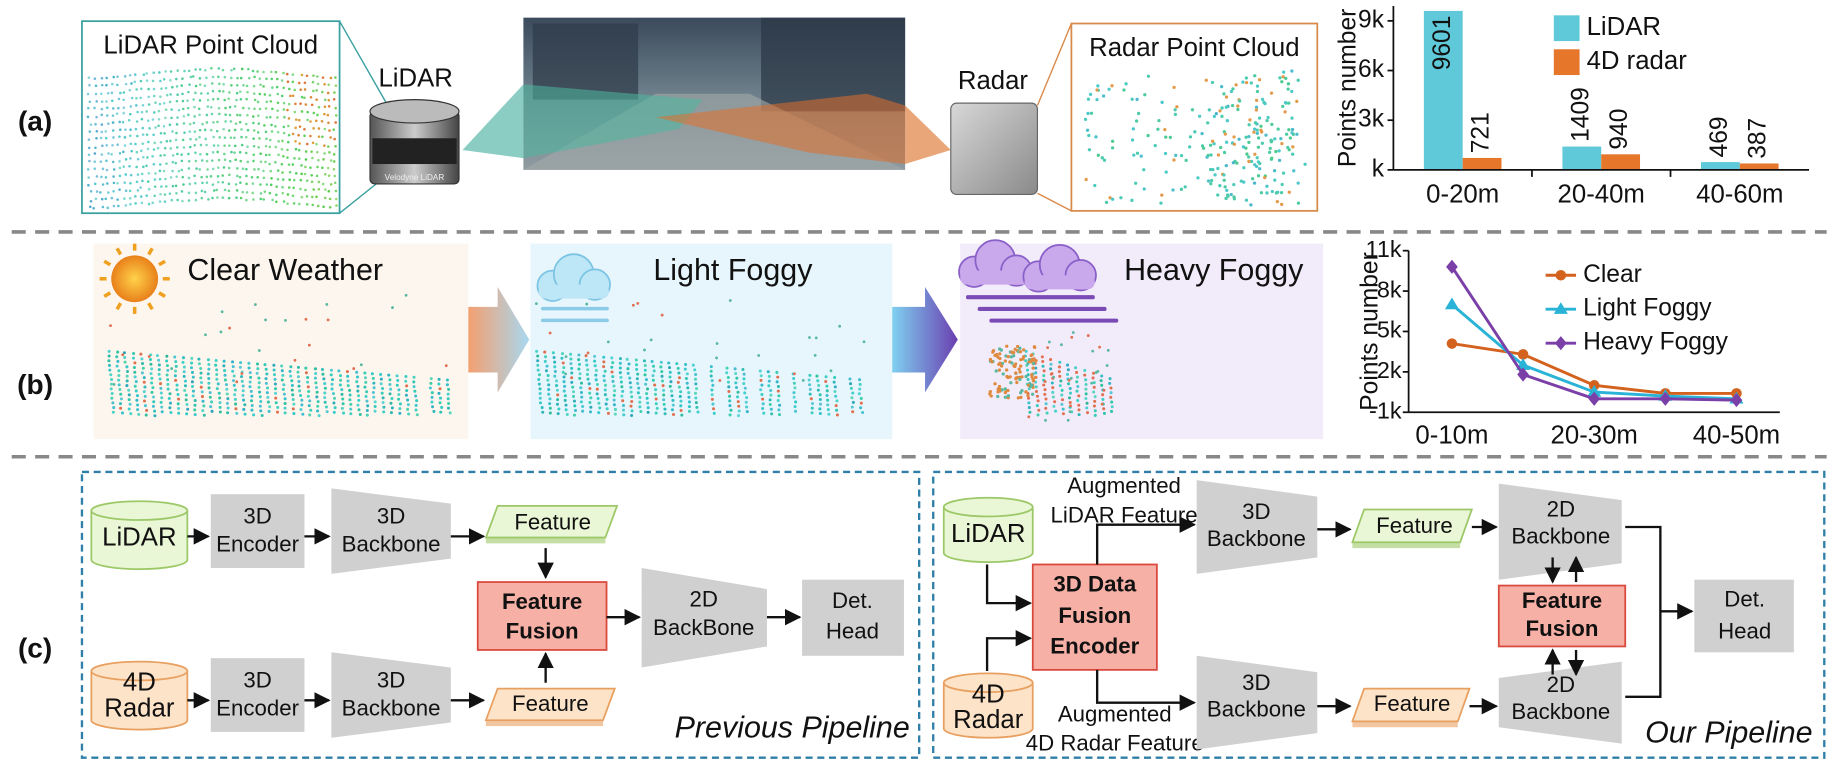 This screenshot has width=1836, height=773. I want to click on caption: Our Pipeline, so click(1729, 732).